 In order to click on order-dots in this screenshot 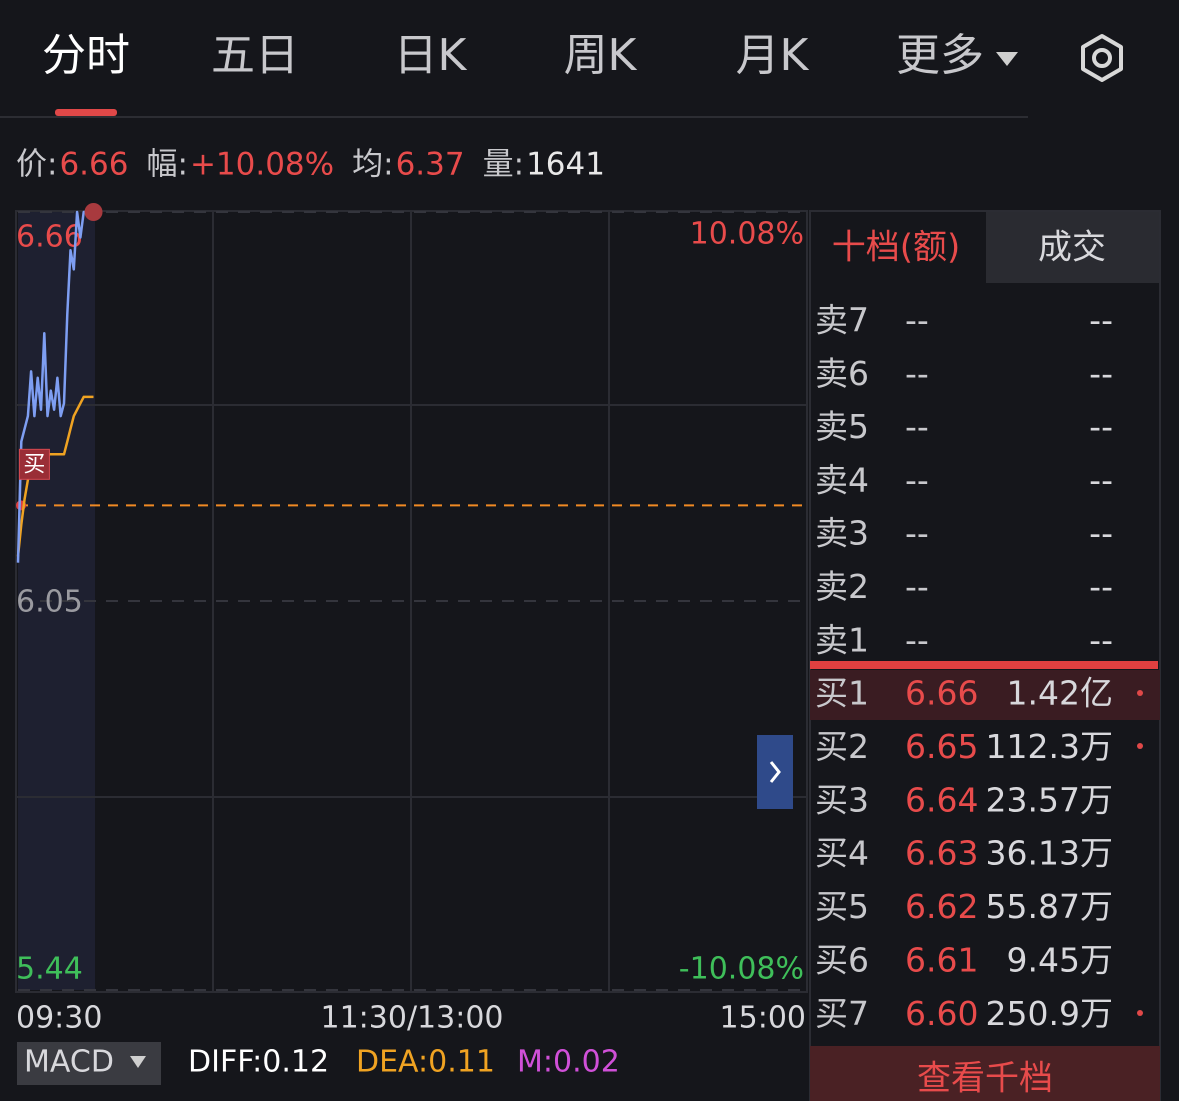, I will do `click(1140, 853)`.